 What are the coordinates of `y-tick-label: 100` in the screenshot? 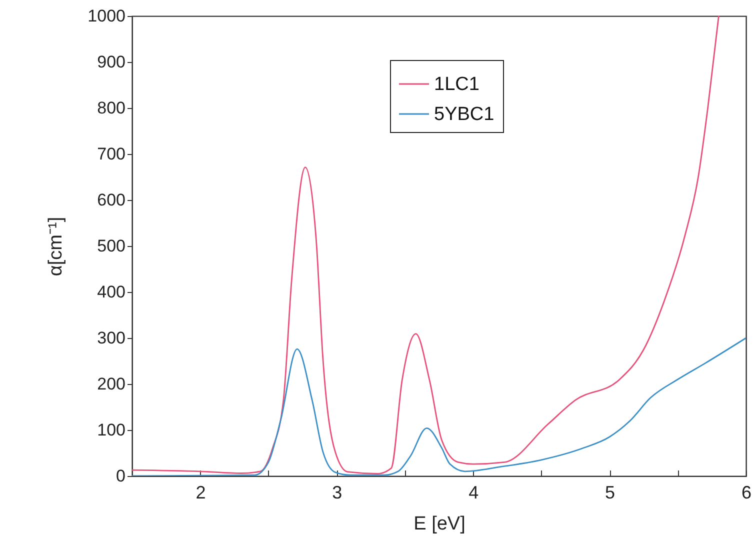 It's located at (111, 430).